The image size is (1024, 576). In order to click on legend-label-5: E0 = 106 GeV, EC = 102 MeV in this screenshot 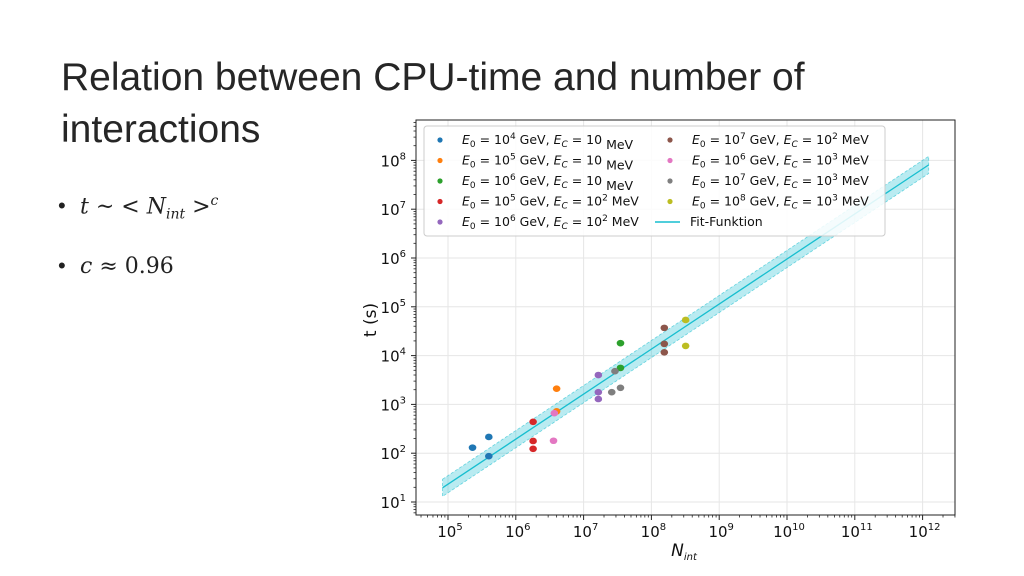, I will do `click(550, 223)`.